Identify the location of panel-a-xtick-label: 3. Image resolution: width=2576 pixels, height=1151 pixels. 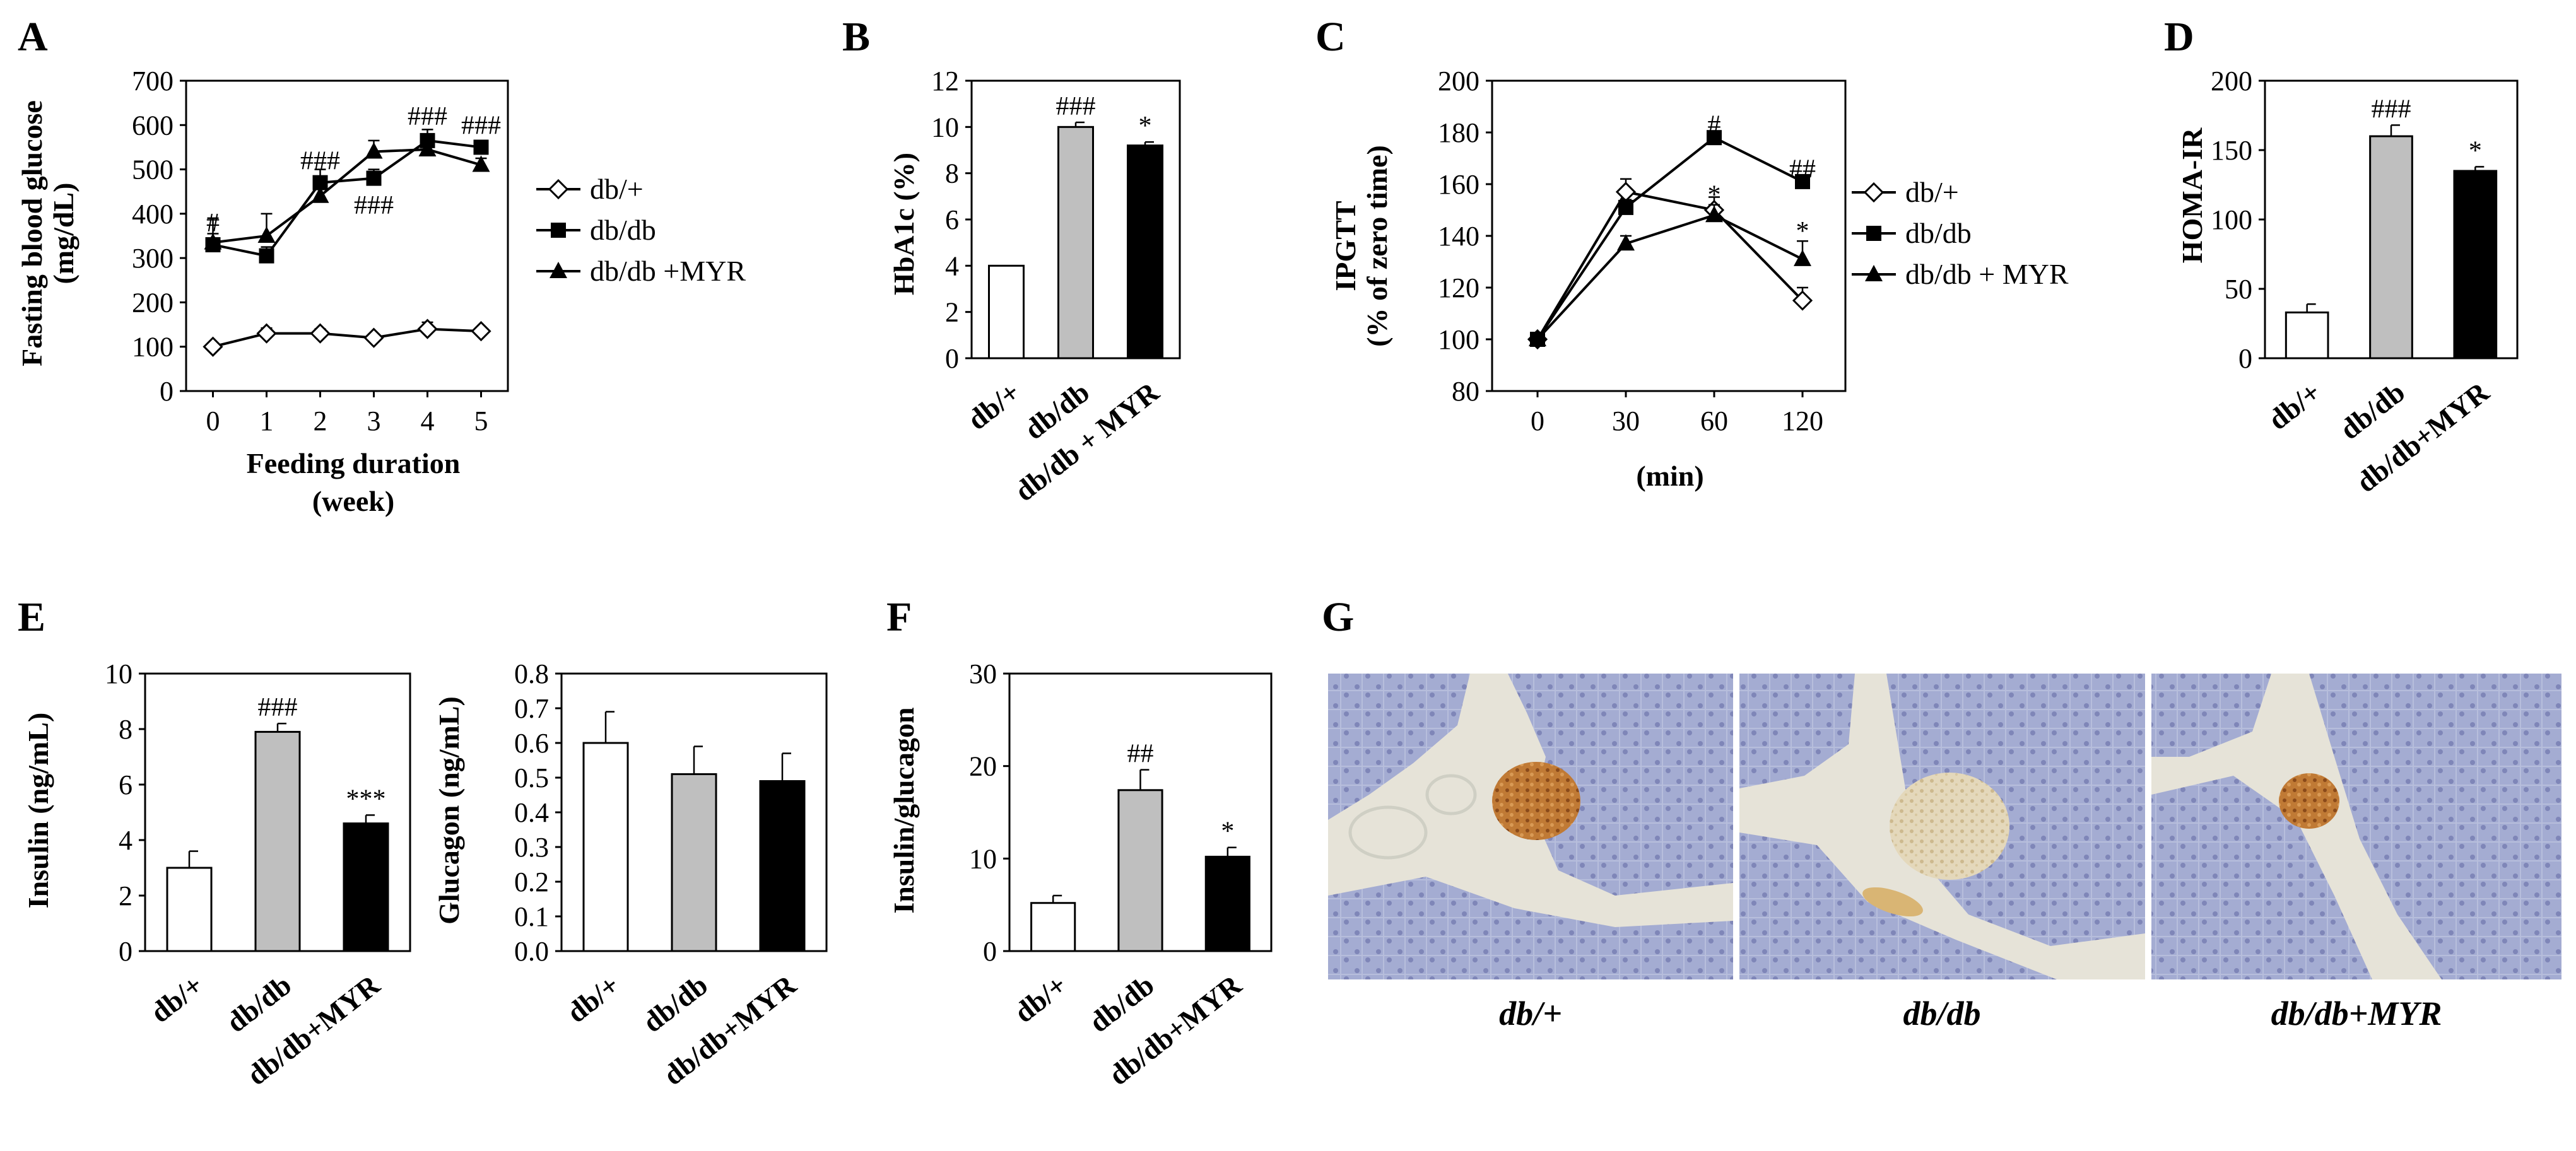
(374, 421).